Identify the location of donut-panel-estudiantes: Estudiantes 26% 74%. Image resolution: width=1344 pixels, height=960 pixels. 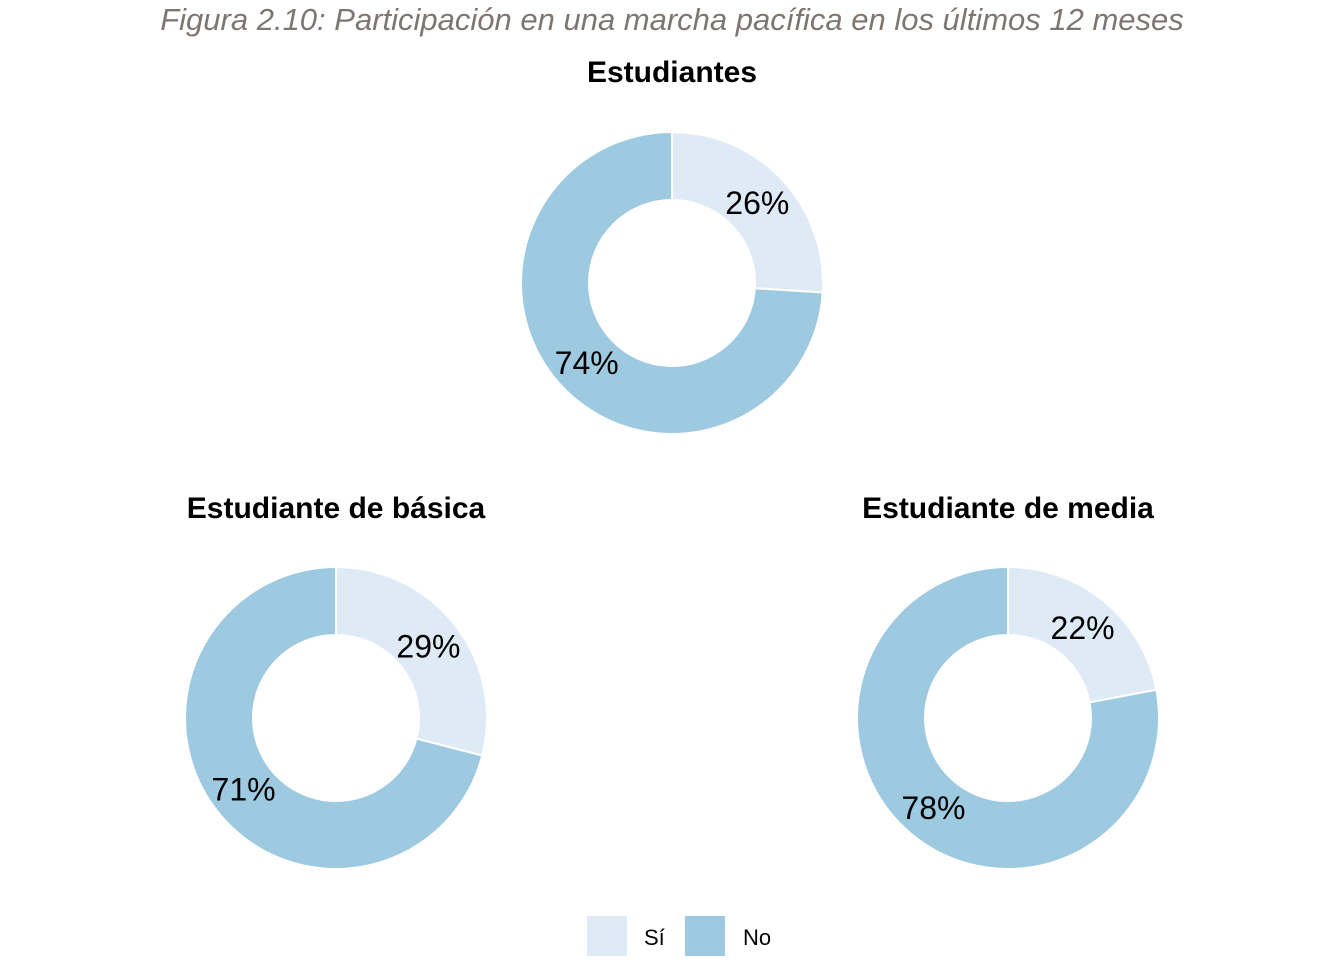
(672, 245).